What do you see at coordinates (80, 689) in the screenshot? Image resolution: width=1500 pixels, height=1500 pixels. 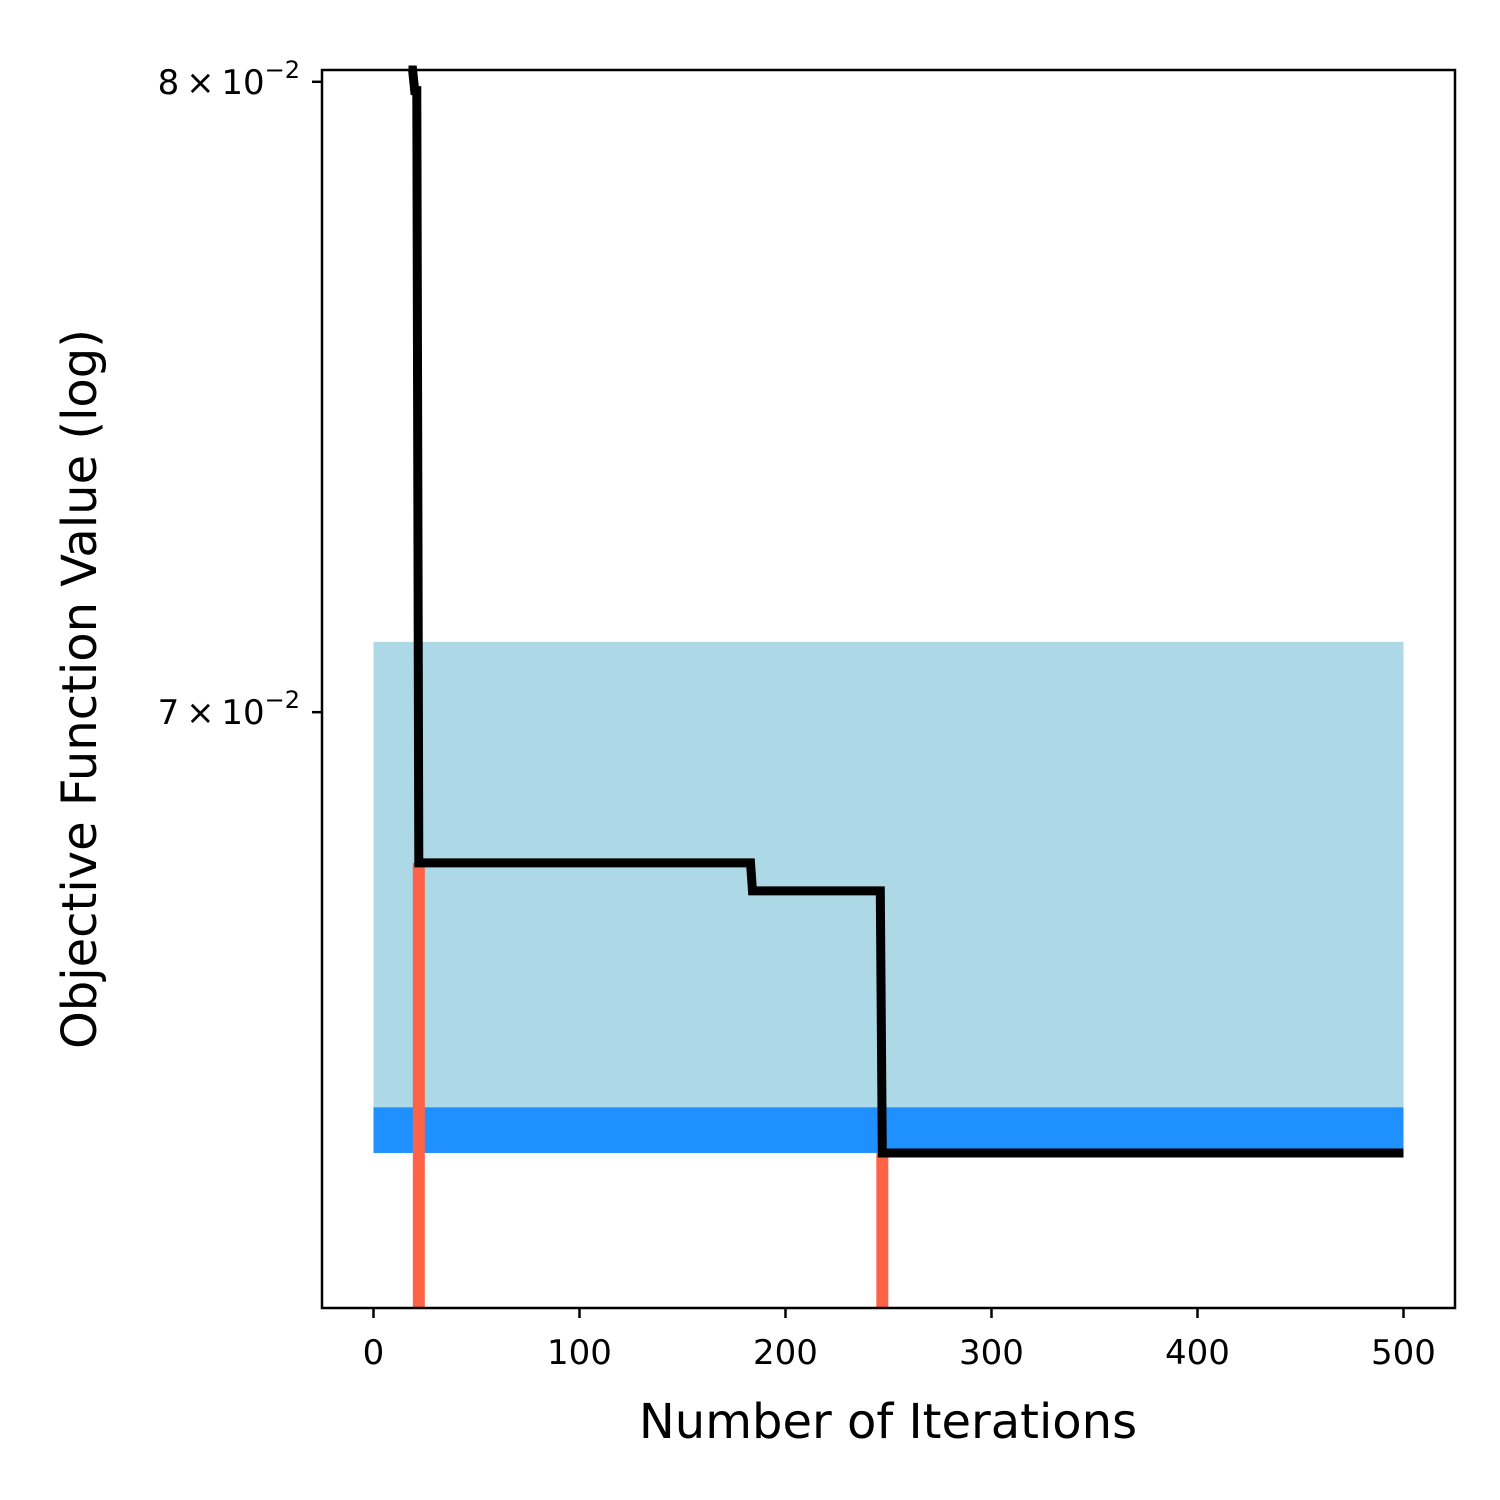 I see `y-axis-title: Objective Function Value (log)` at bounding box center [80, 689].